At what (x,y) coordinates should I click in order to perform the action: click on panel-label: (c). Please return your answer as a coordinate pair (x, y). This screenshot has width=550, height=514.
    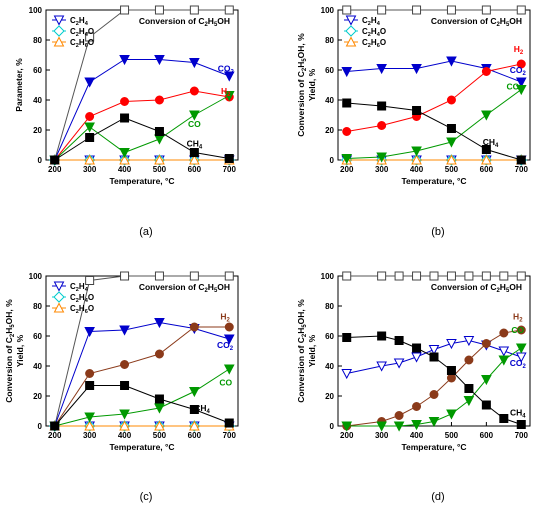
    Looking at the image, I should click on (146, 497).